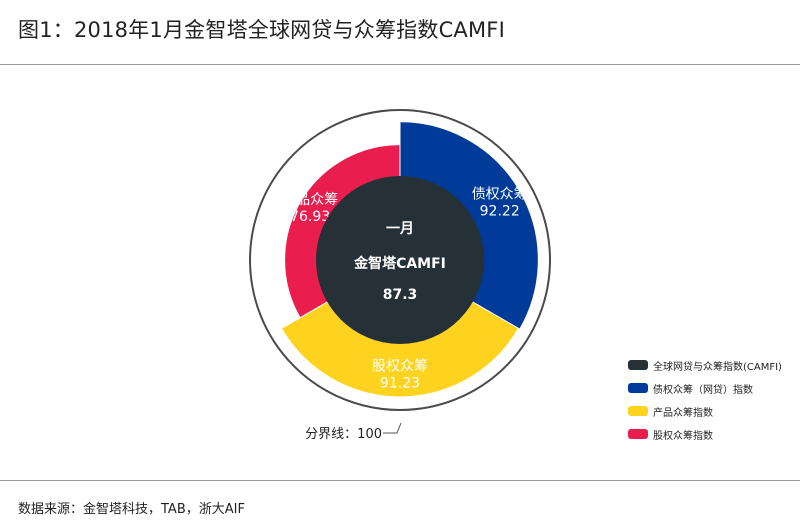 This screenshot has height=529, width=800. What do you see at coordinates (343, 434) in the screenshot?
I see `boundary-label: 分界线：100` at bounding box center [343, 434].